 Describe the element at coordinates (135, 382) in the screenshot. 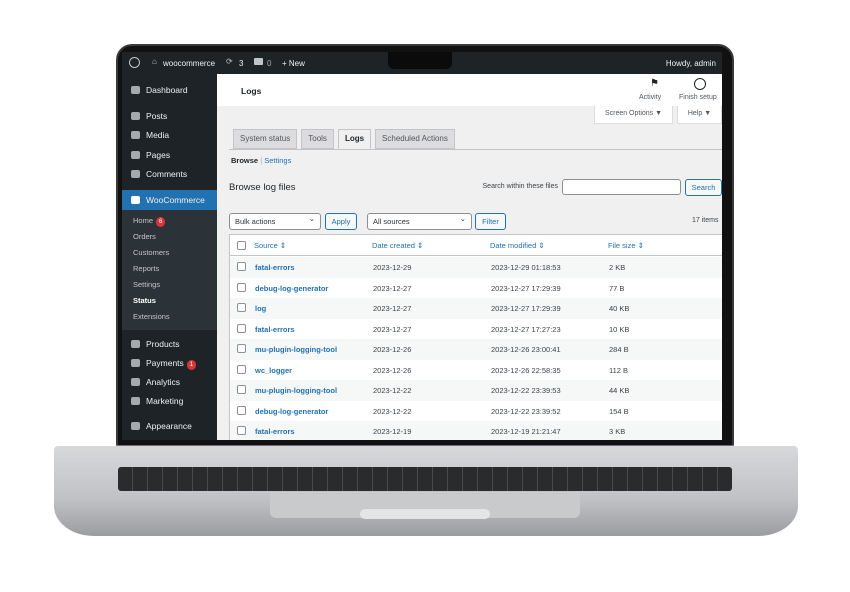

I see `analytics-icon` at that location.